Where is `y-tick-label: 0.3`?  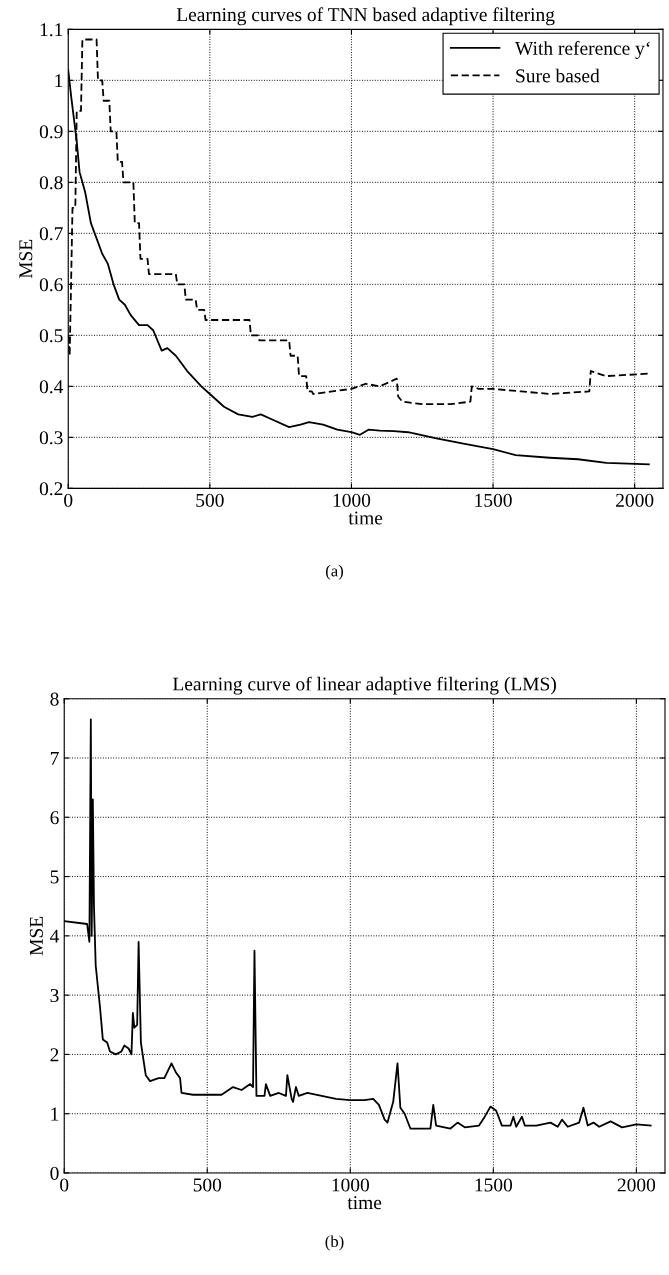
y-tick-label: 0.3 is located at coordinates (51, 438).